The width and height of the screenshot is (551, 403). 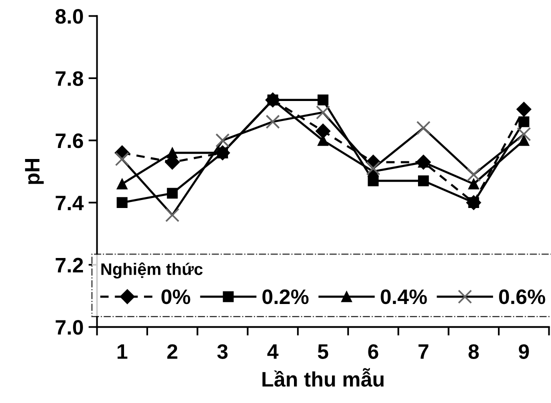 I want to click on x-tick-label: 3, so click(x=222, y=351).